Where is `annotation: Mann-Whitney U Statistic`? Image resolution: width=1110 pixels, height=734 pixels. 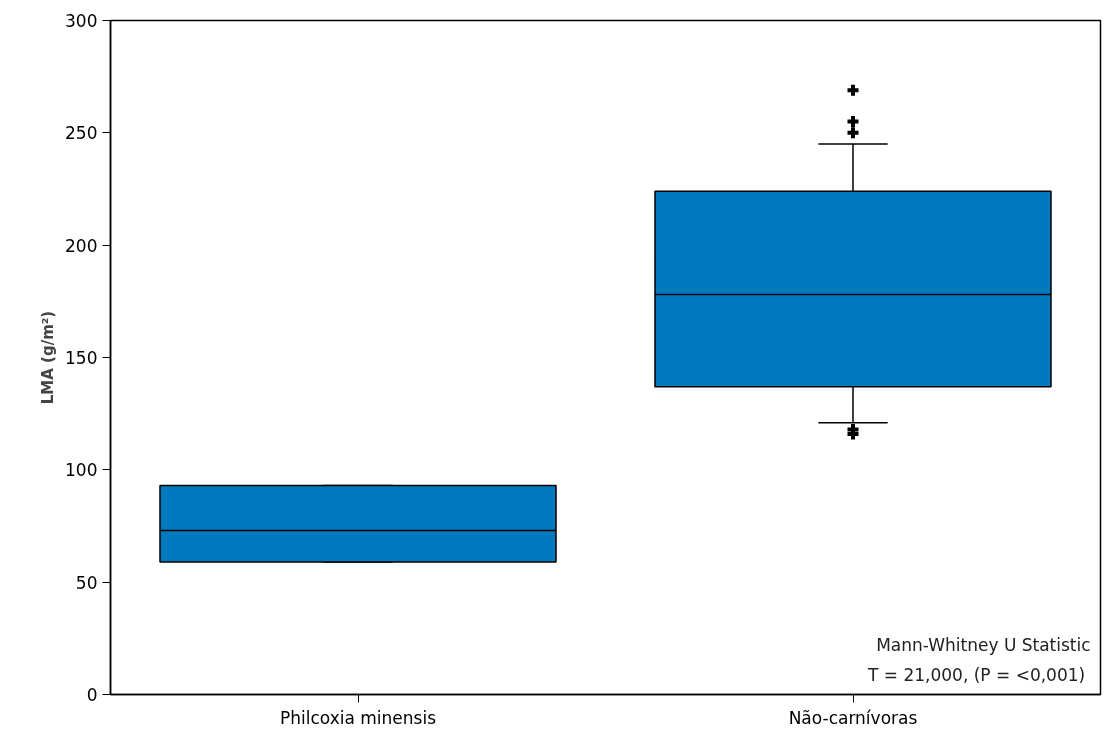
annotation: Mann-Whitney U Statistic is located at coordinates (983, 644).